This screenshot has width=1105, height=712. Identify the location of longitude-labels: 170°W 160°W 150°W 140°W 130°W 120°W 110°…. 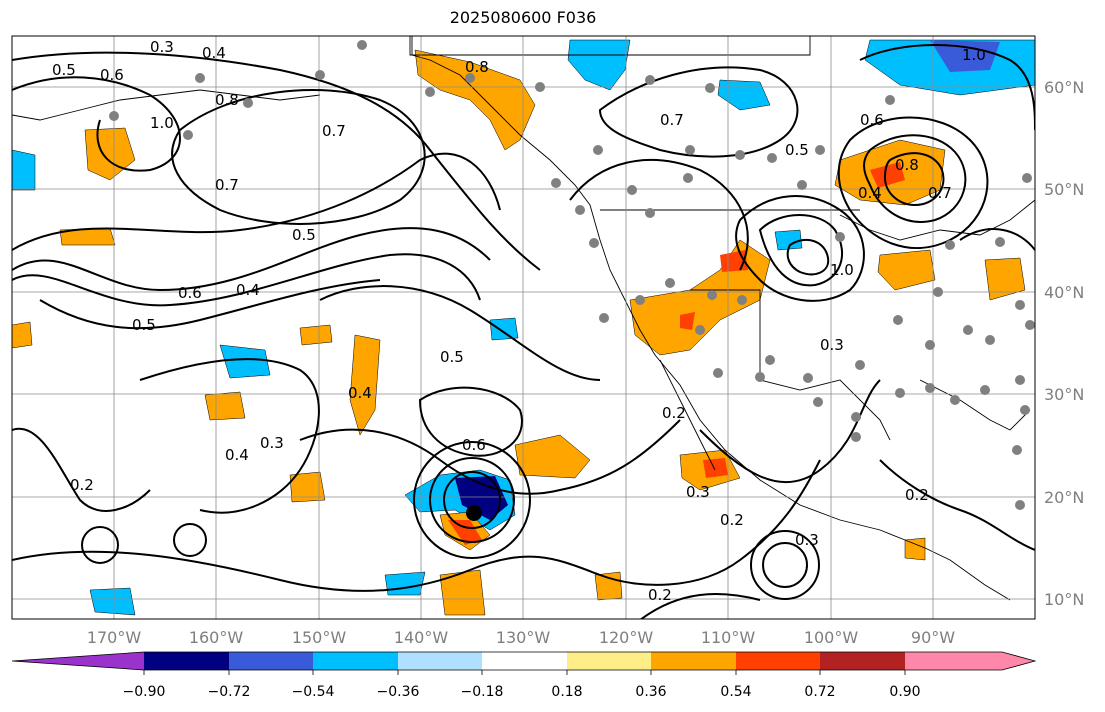
(521, 637).